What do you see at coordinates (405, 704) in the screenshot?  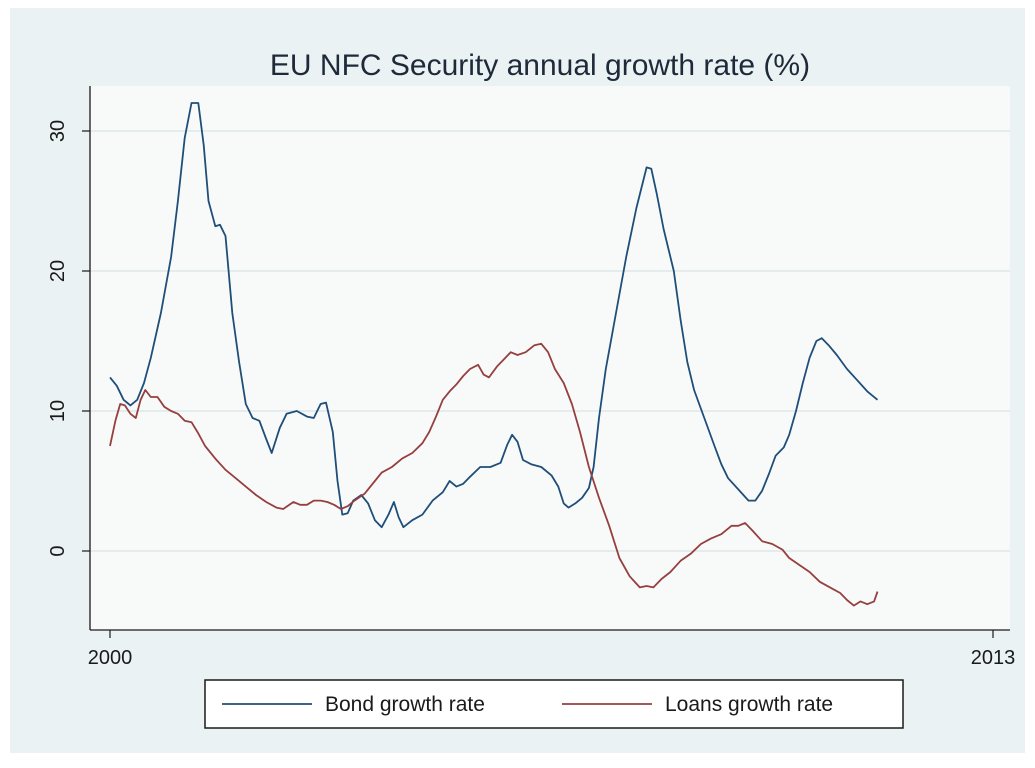 I see `legend-label-bond: Bond growth rate` at bounding box center [405, 704].